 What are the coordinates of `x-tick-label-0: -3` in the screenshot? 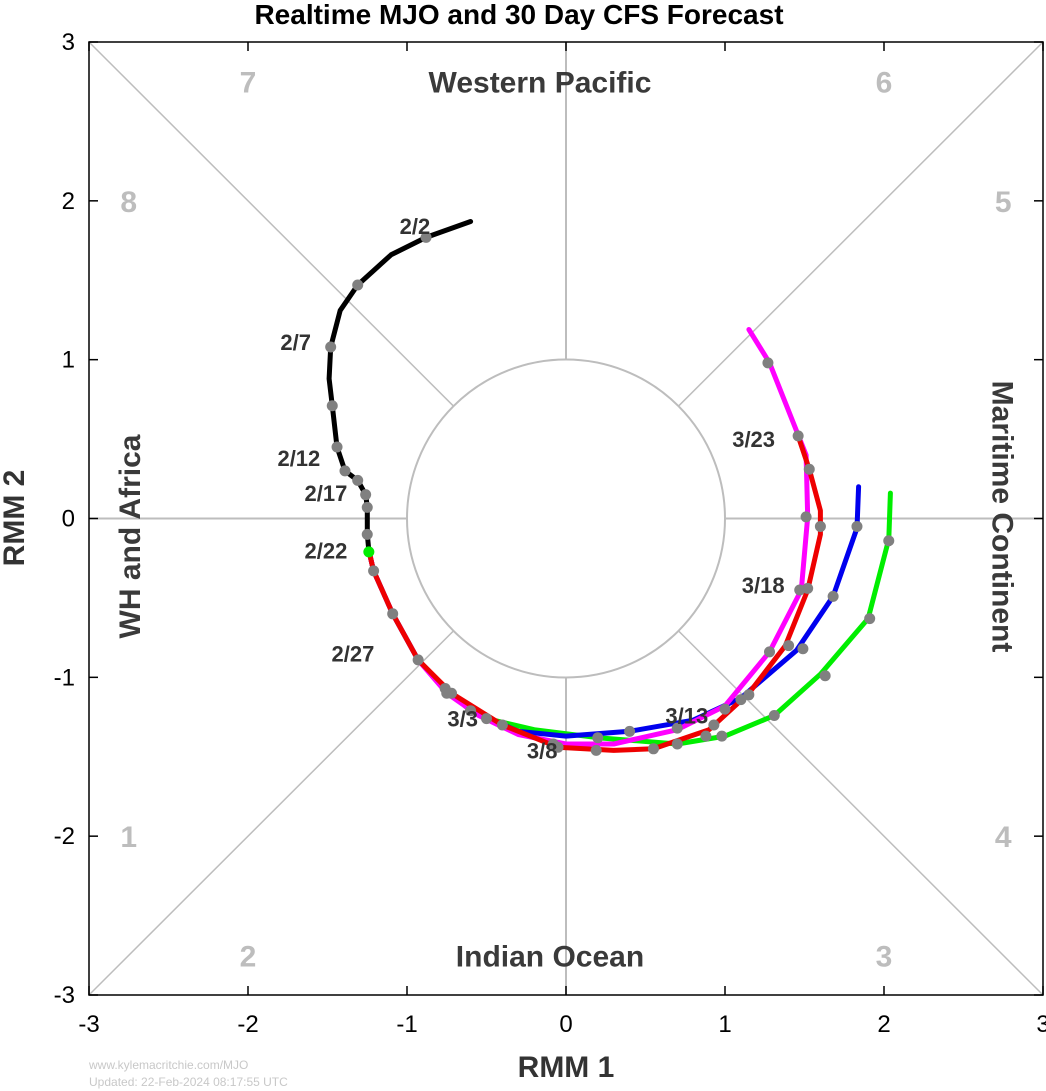 It's located at (88, 1024).